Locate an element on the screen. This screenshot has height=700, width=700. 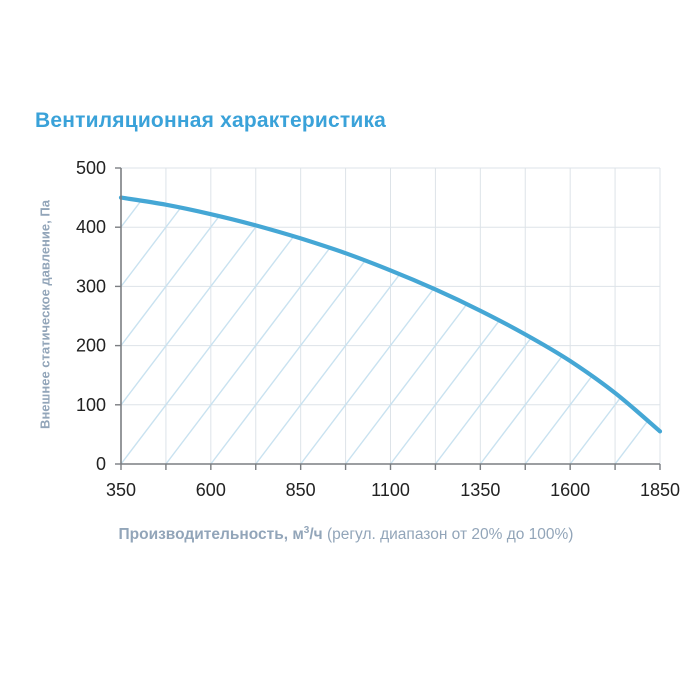
x-tick-label: 1600 is located at coordinates (570, 490).